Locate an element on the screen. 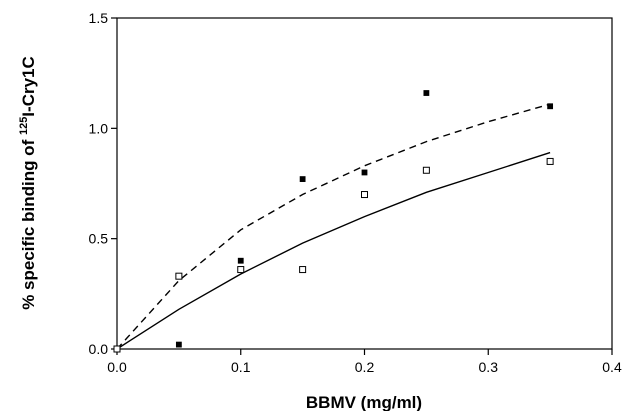 The height and width of the screenshot is (411, 628). y-axis-title: % specific binding of 125I-Cry1C is located at coordinates (28, 183).